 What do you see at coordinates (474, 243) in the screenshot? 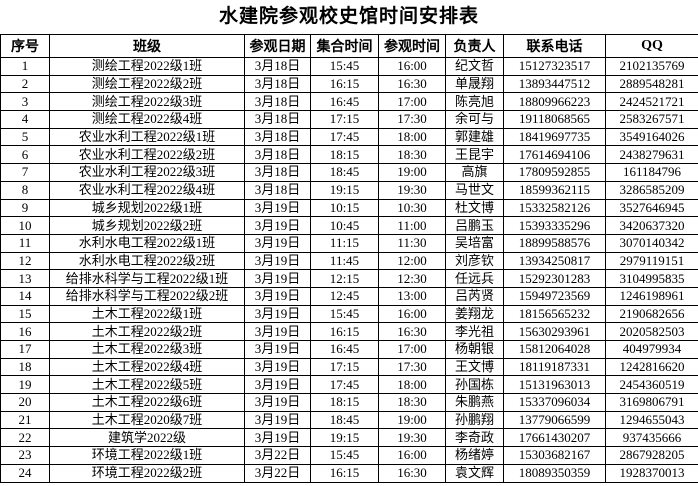
I see `cell-leader: 吴培富` at bounding box center [474, 243].